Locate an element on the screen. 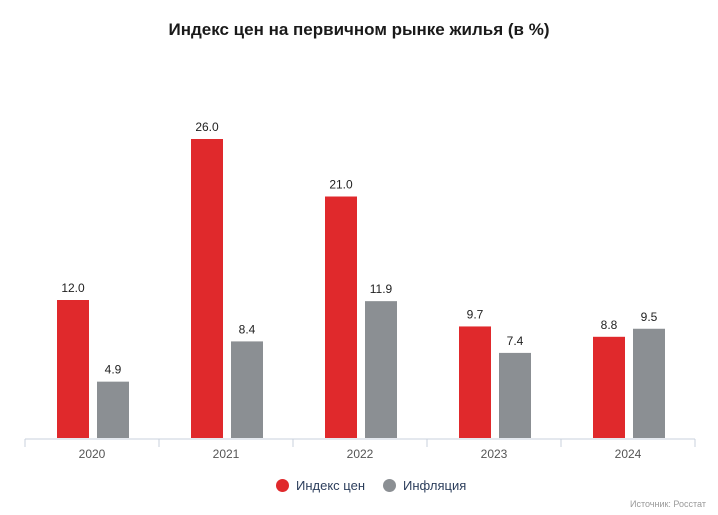 The height and width of the screenshot is (515, 718). source-note: Источник: Росстат is located at coordinates (668, 504).